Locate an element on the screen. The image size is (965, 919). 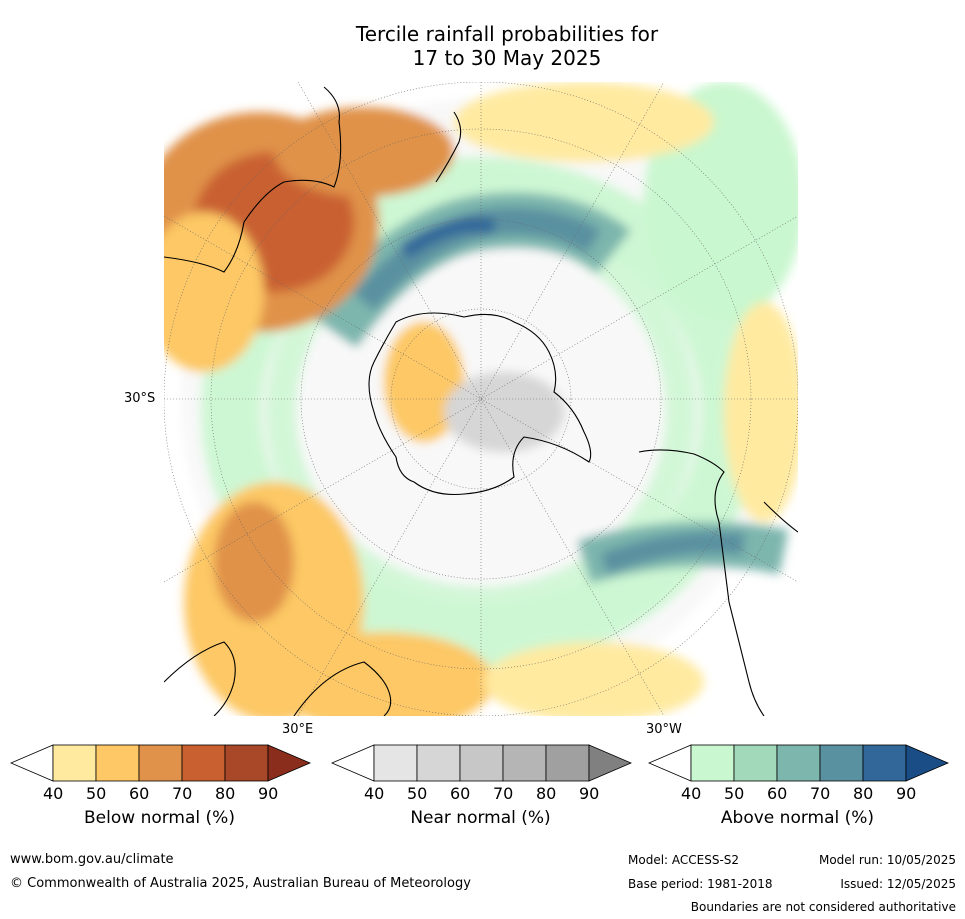
near-normal-tick-label: 80 is located at coordinates (546, 793).